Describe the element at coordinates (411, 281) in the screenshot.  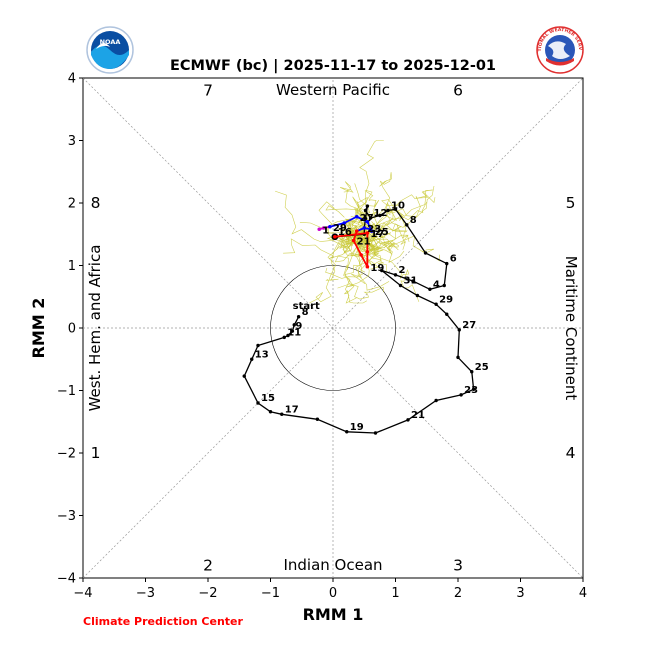
I see `observed-day-label: 31` at that location.